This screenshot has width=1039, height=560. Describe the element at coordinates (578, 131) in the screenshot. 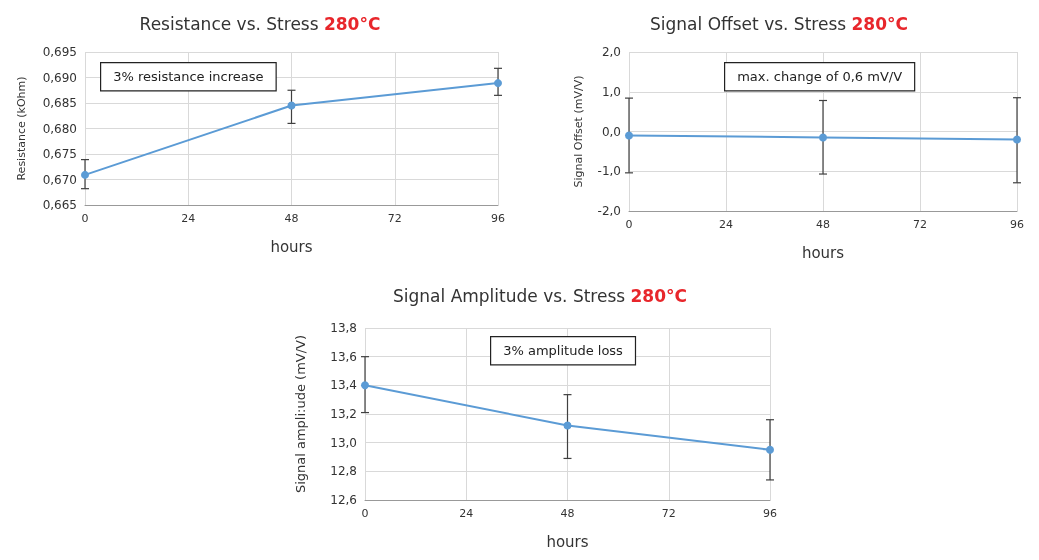

I see `y-axis-title: Signal Offset (mV/V)` at that location.